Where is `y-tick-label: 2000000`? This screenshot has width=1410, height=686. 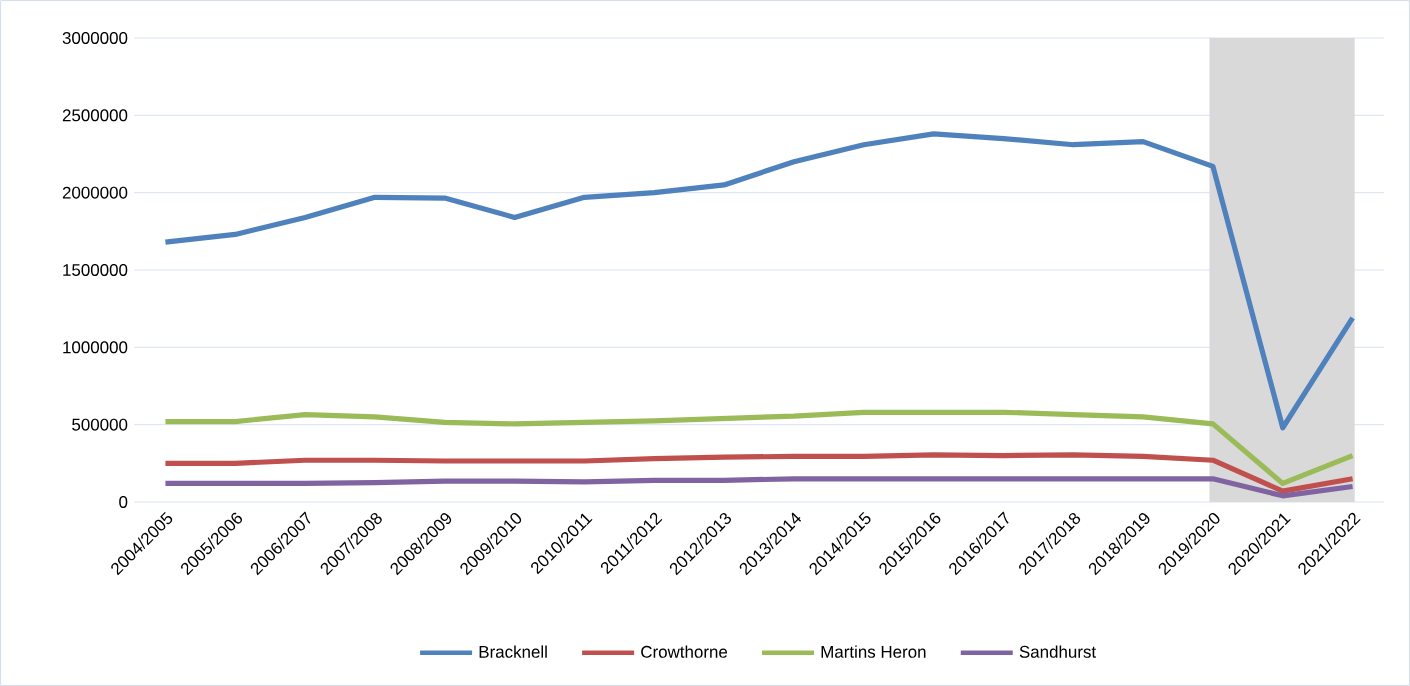
y-tick-label: 2000000 is located at coordinates (95, 192).